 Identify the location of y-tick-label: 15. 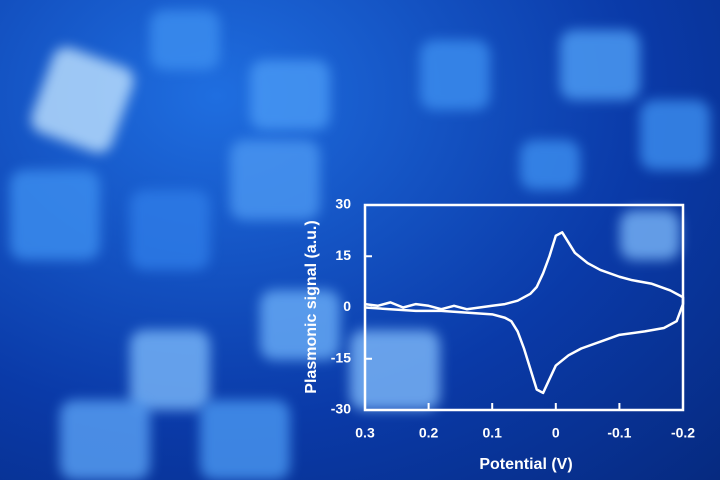
(343, 255).